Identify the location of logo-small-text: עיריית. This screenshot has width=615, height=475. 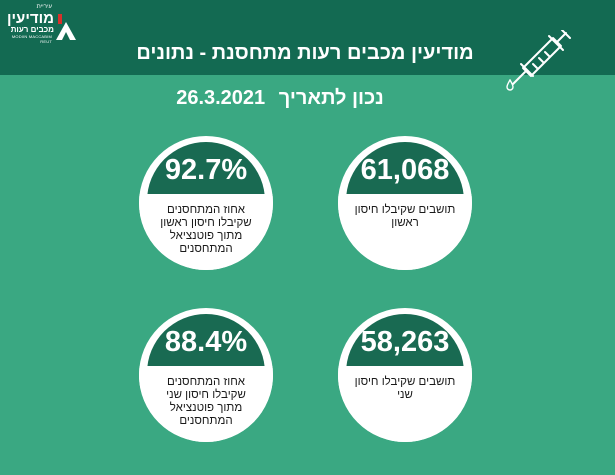
(44, 7).